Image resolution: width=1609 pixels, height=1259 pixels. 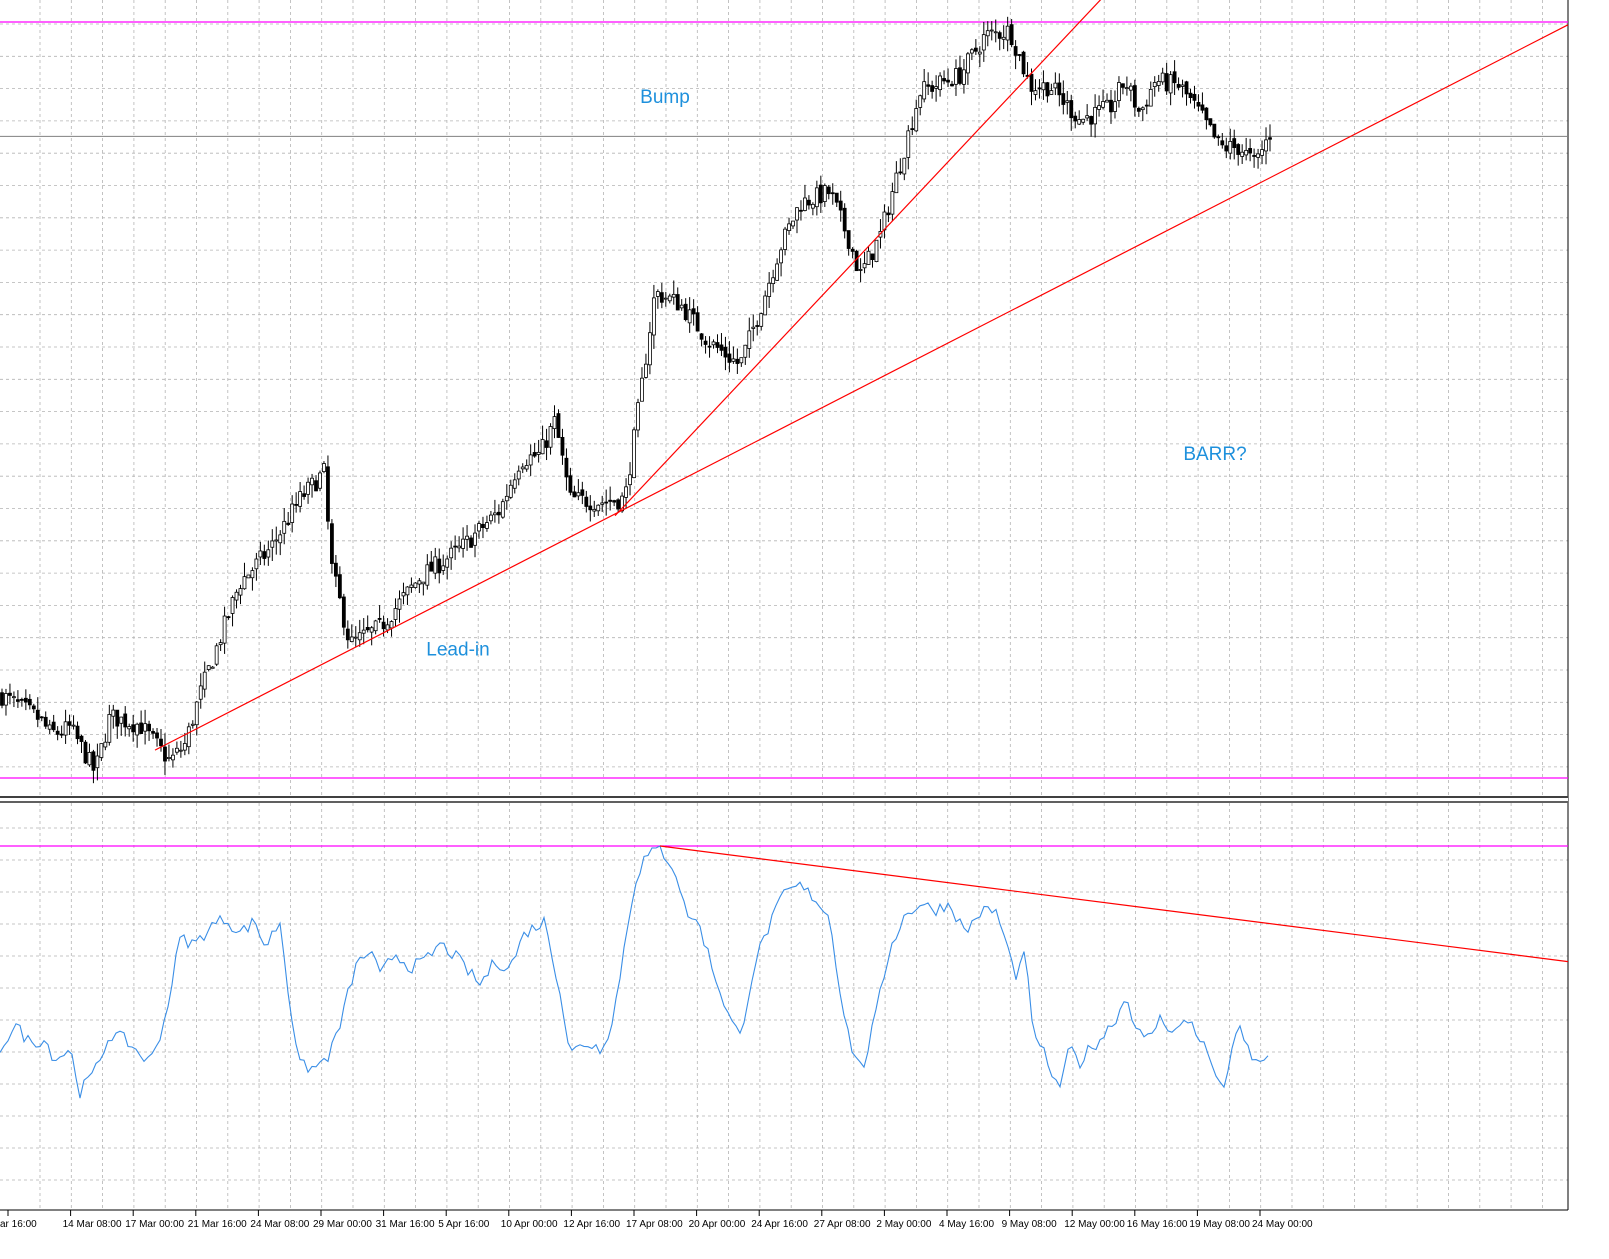 I want to click on panel-separator, so click(x=784, y=799).